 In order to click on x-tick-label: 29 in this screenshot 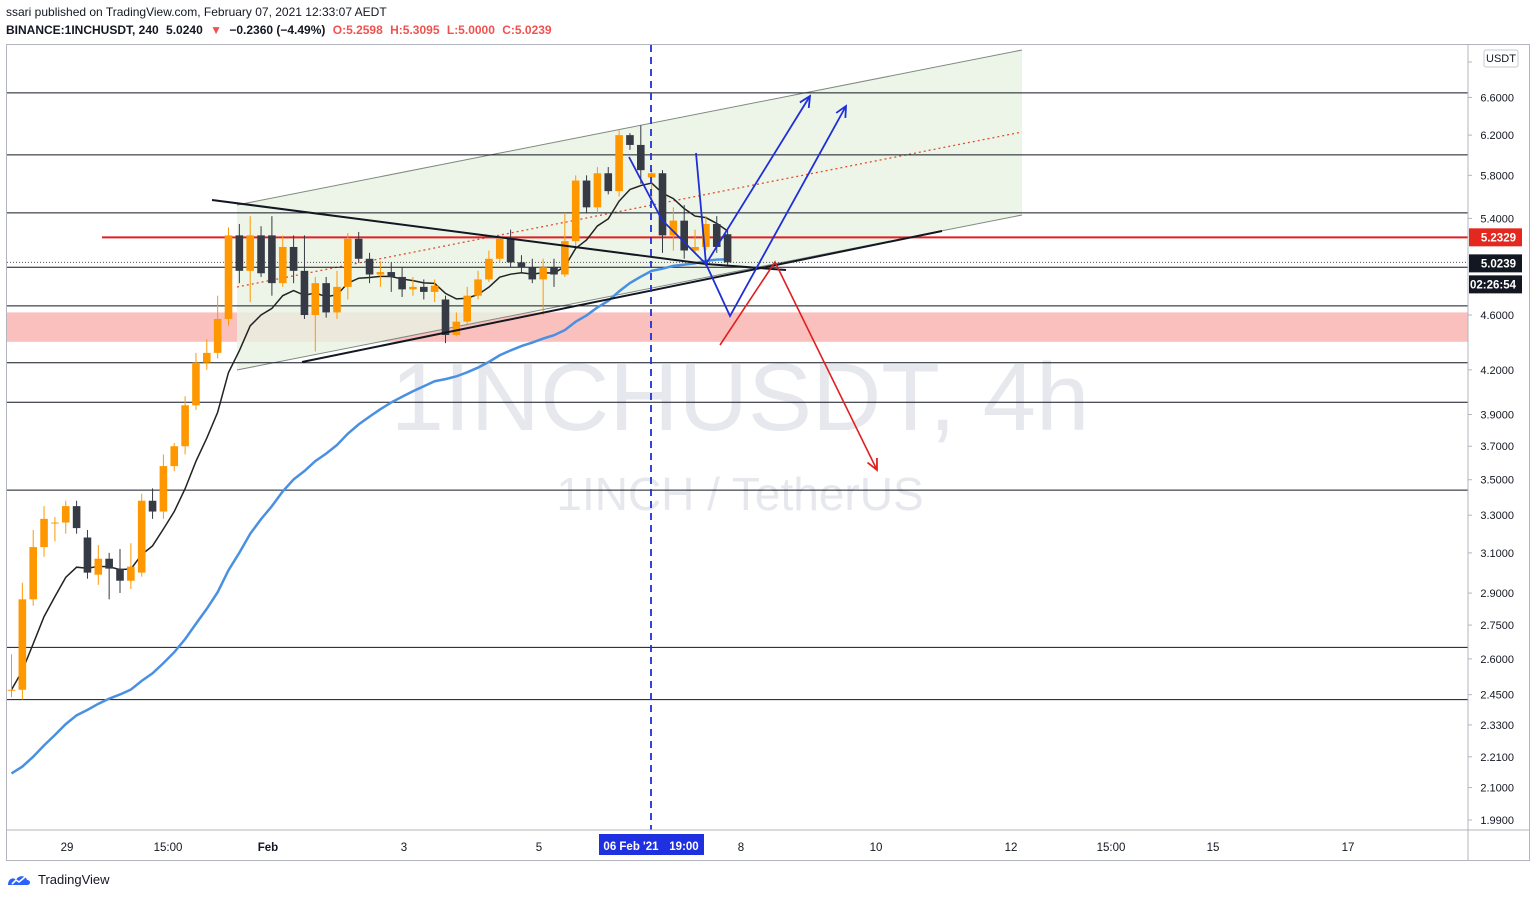, I will do `click(67, 848)`.